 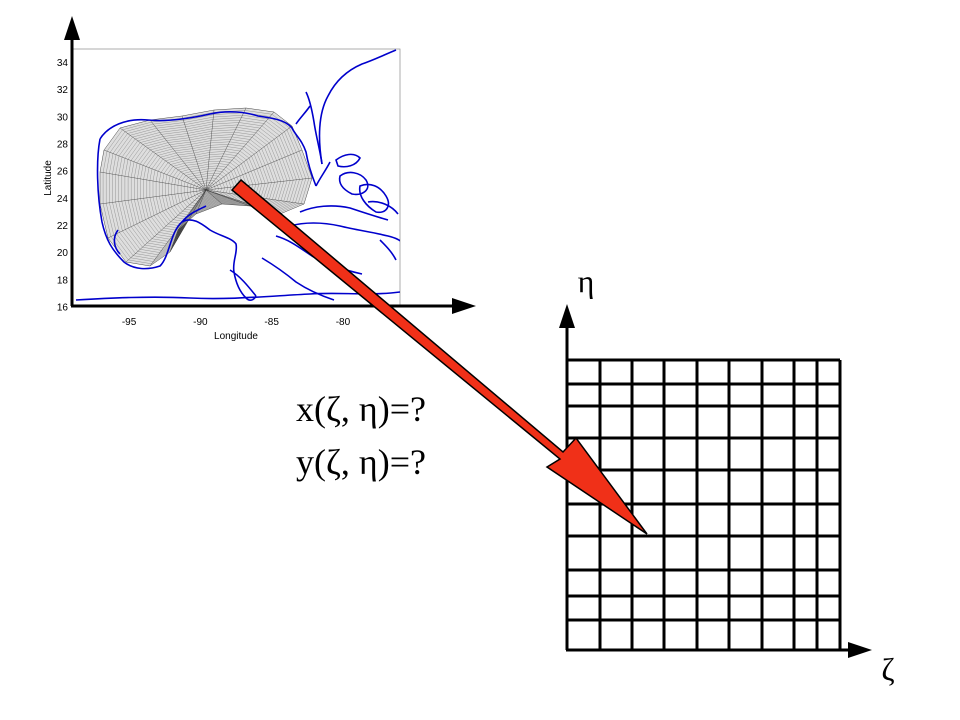 What do you see at coordinates (236, 322) in the screenshot?
I see `map-x-ticks: -95 -90 -85 -80` at bounding box center [236, 322].